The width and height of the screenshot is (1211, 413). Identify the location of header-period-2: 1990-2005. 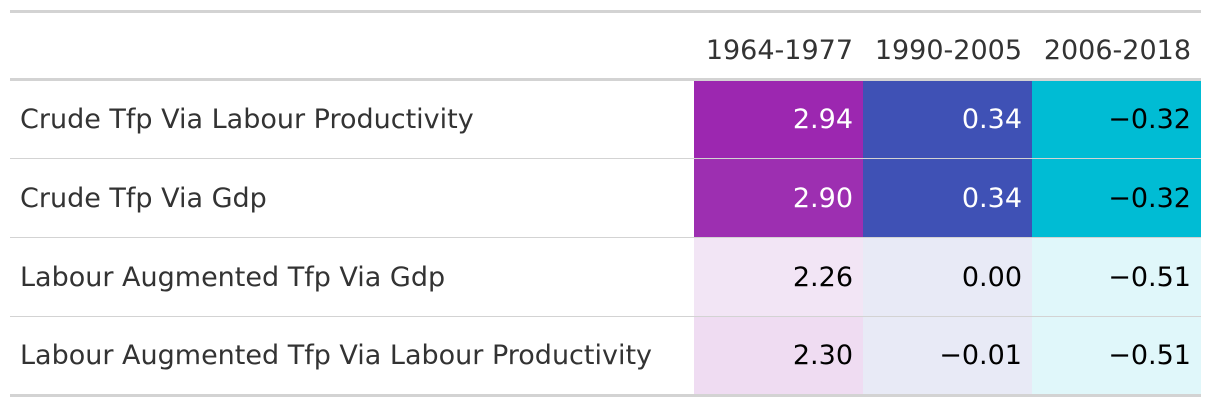
(947, 46).